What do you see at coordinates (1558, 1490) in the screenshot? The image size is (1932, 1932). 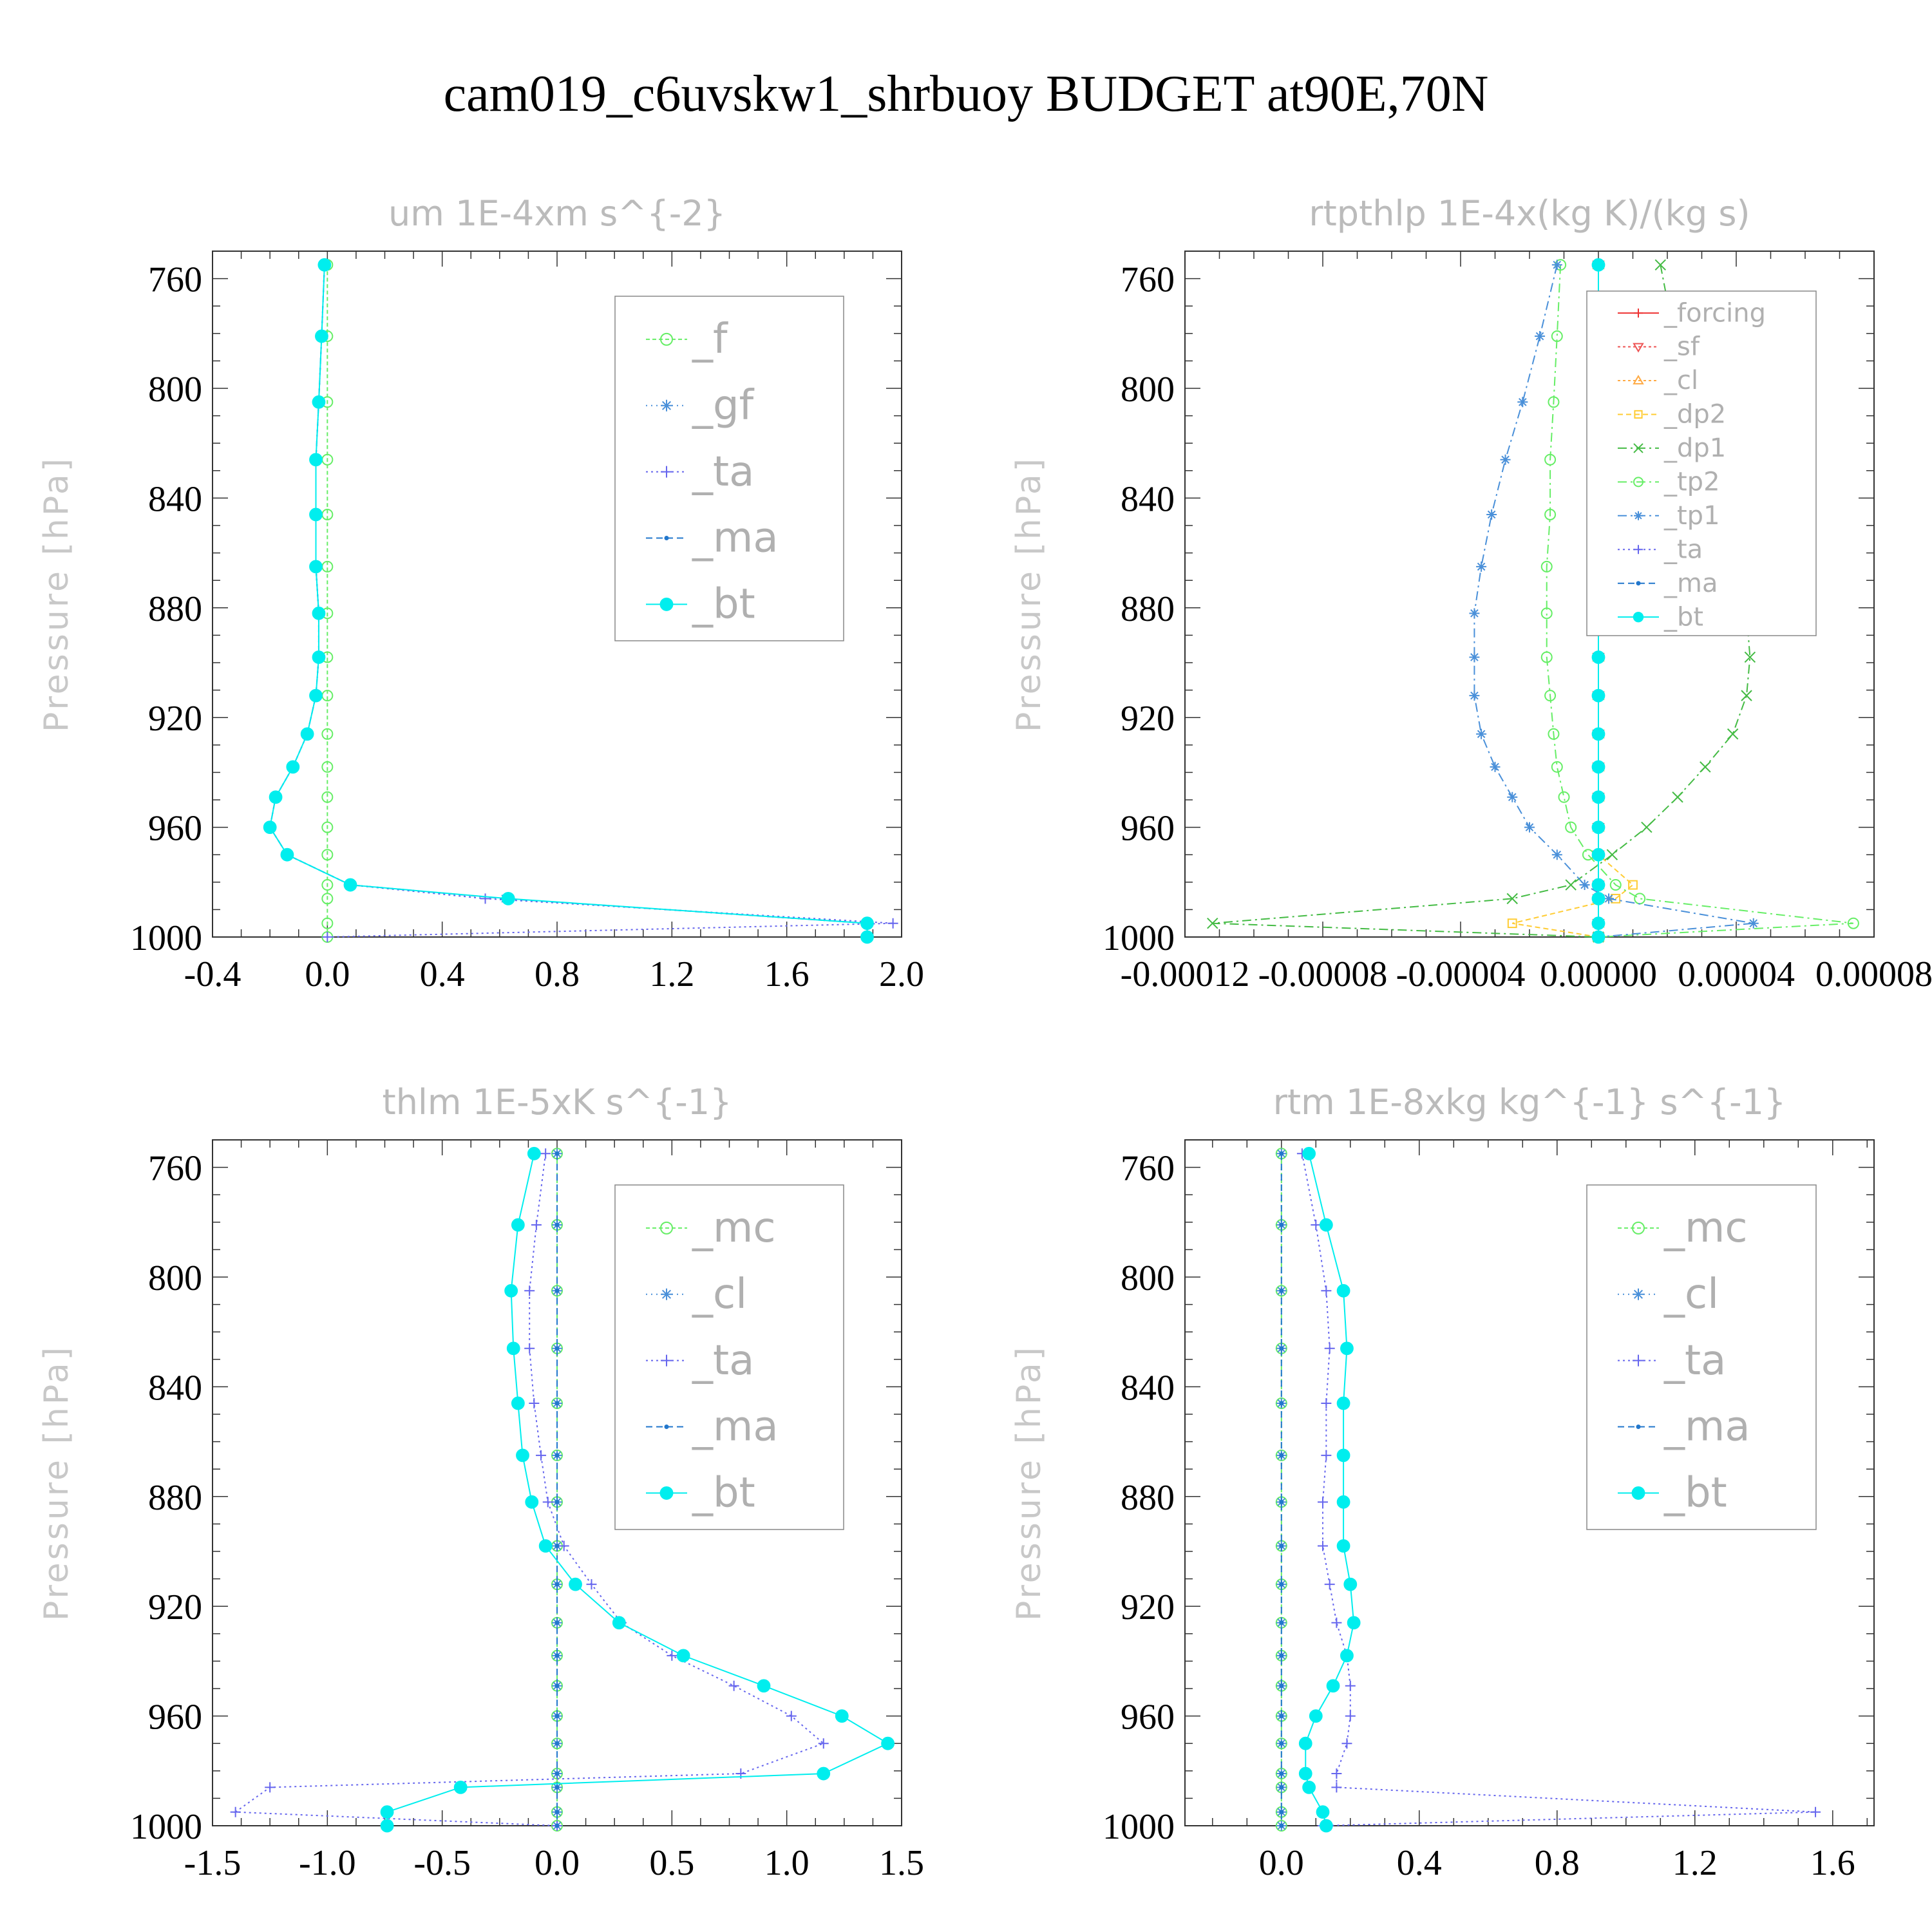 I see `series-ta` at bounding box center [1558, 1490].